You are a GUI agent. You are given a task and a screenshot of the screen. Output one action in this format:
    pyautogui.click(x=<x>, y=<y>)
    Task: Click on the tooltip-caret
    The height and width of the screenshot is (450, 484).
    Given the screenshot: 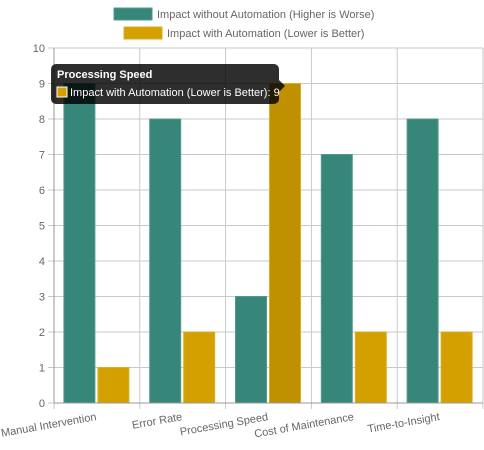 What is the action you would take?
    pyautogui.click(x=282, y=86)
    